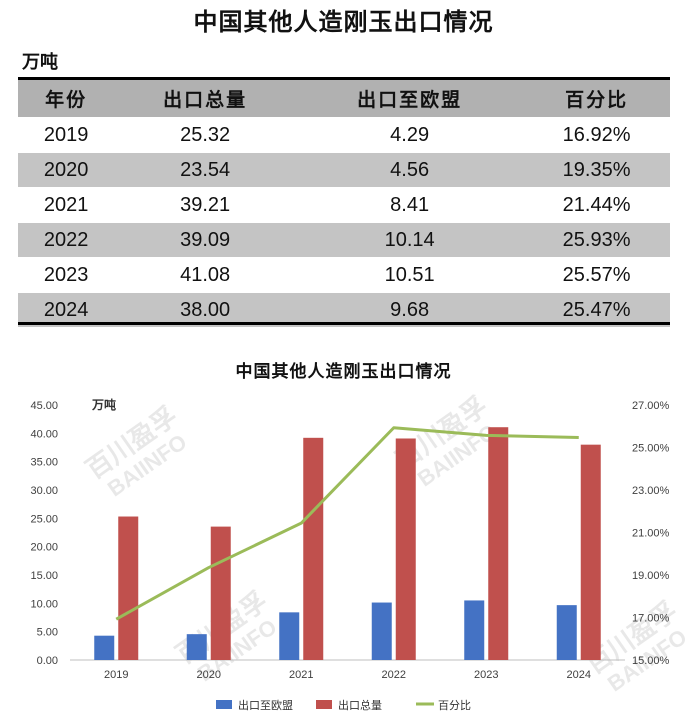 The height and width of the screenshot is (724, 687). Describe the element at coordinates (66, 240) in the screenshot. I see `cell-year: 2022` at that location.